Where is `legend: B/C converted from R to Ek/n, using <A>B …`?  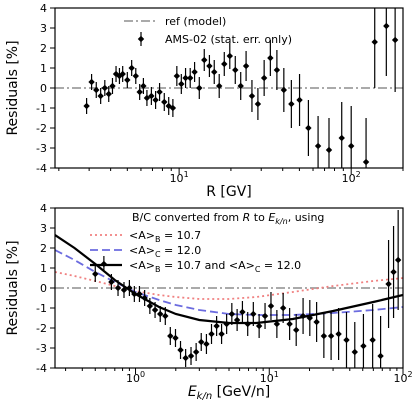 legend: B/C converted from R to Ek/n, using <A>B … is located at coordinates (207, 242).